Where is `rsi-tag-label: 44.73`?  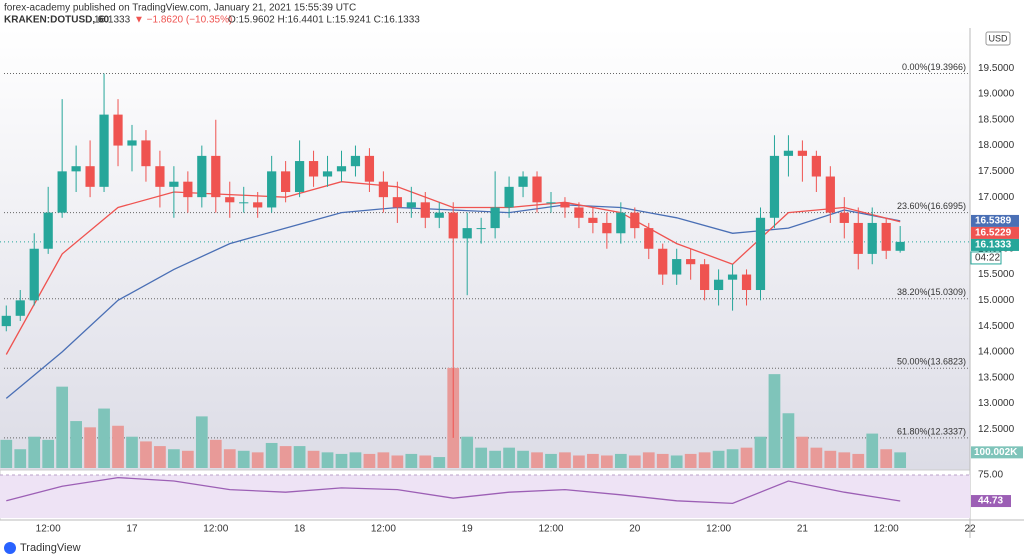 rsi-tag-label: 44.73 is located at coordinates (990, 501).